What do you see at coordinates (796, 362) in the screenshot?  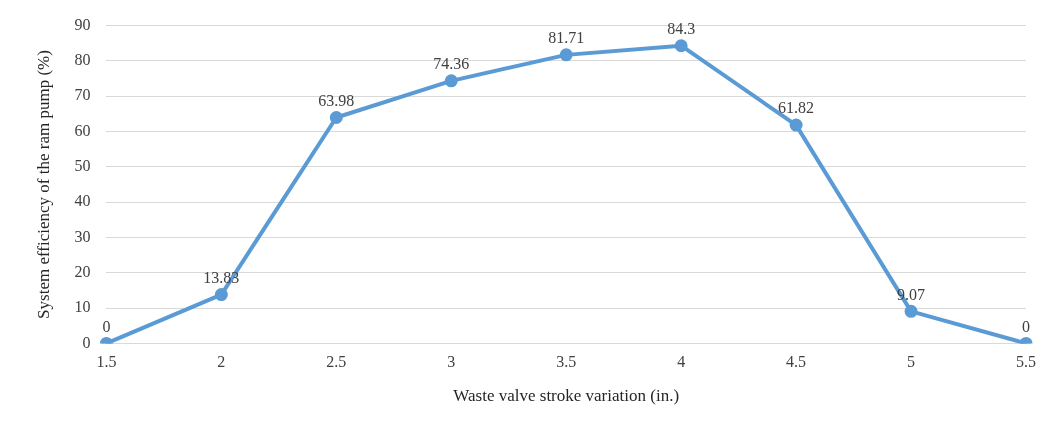 I see `x-tick-label: 4.5` at bounding box center [796, 362].